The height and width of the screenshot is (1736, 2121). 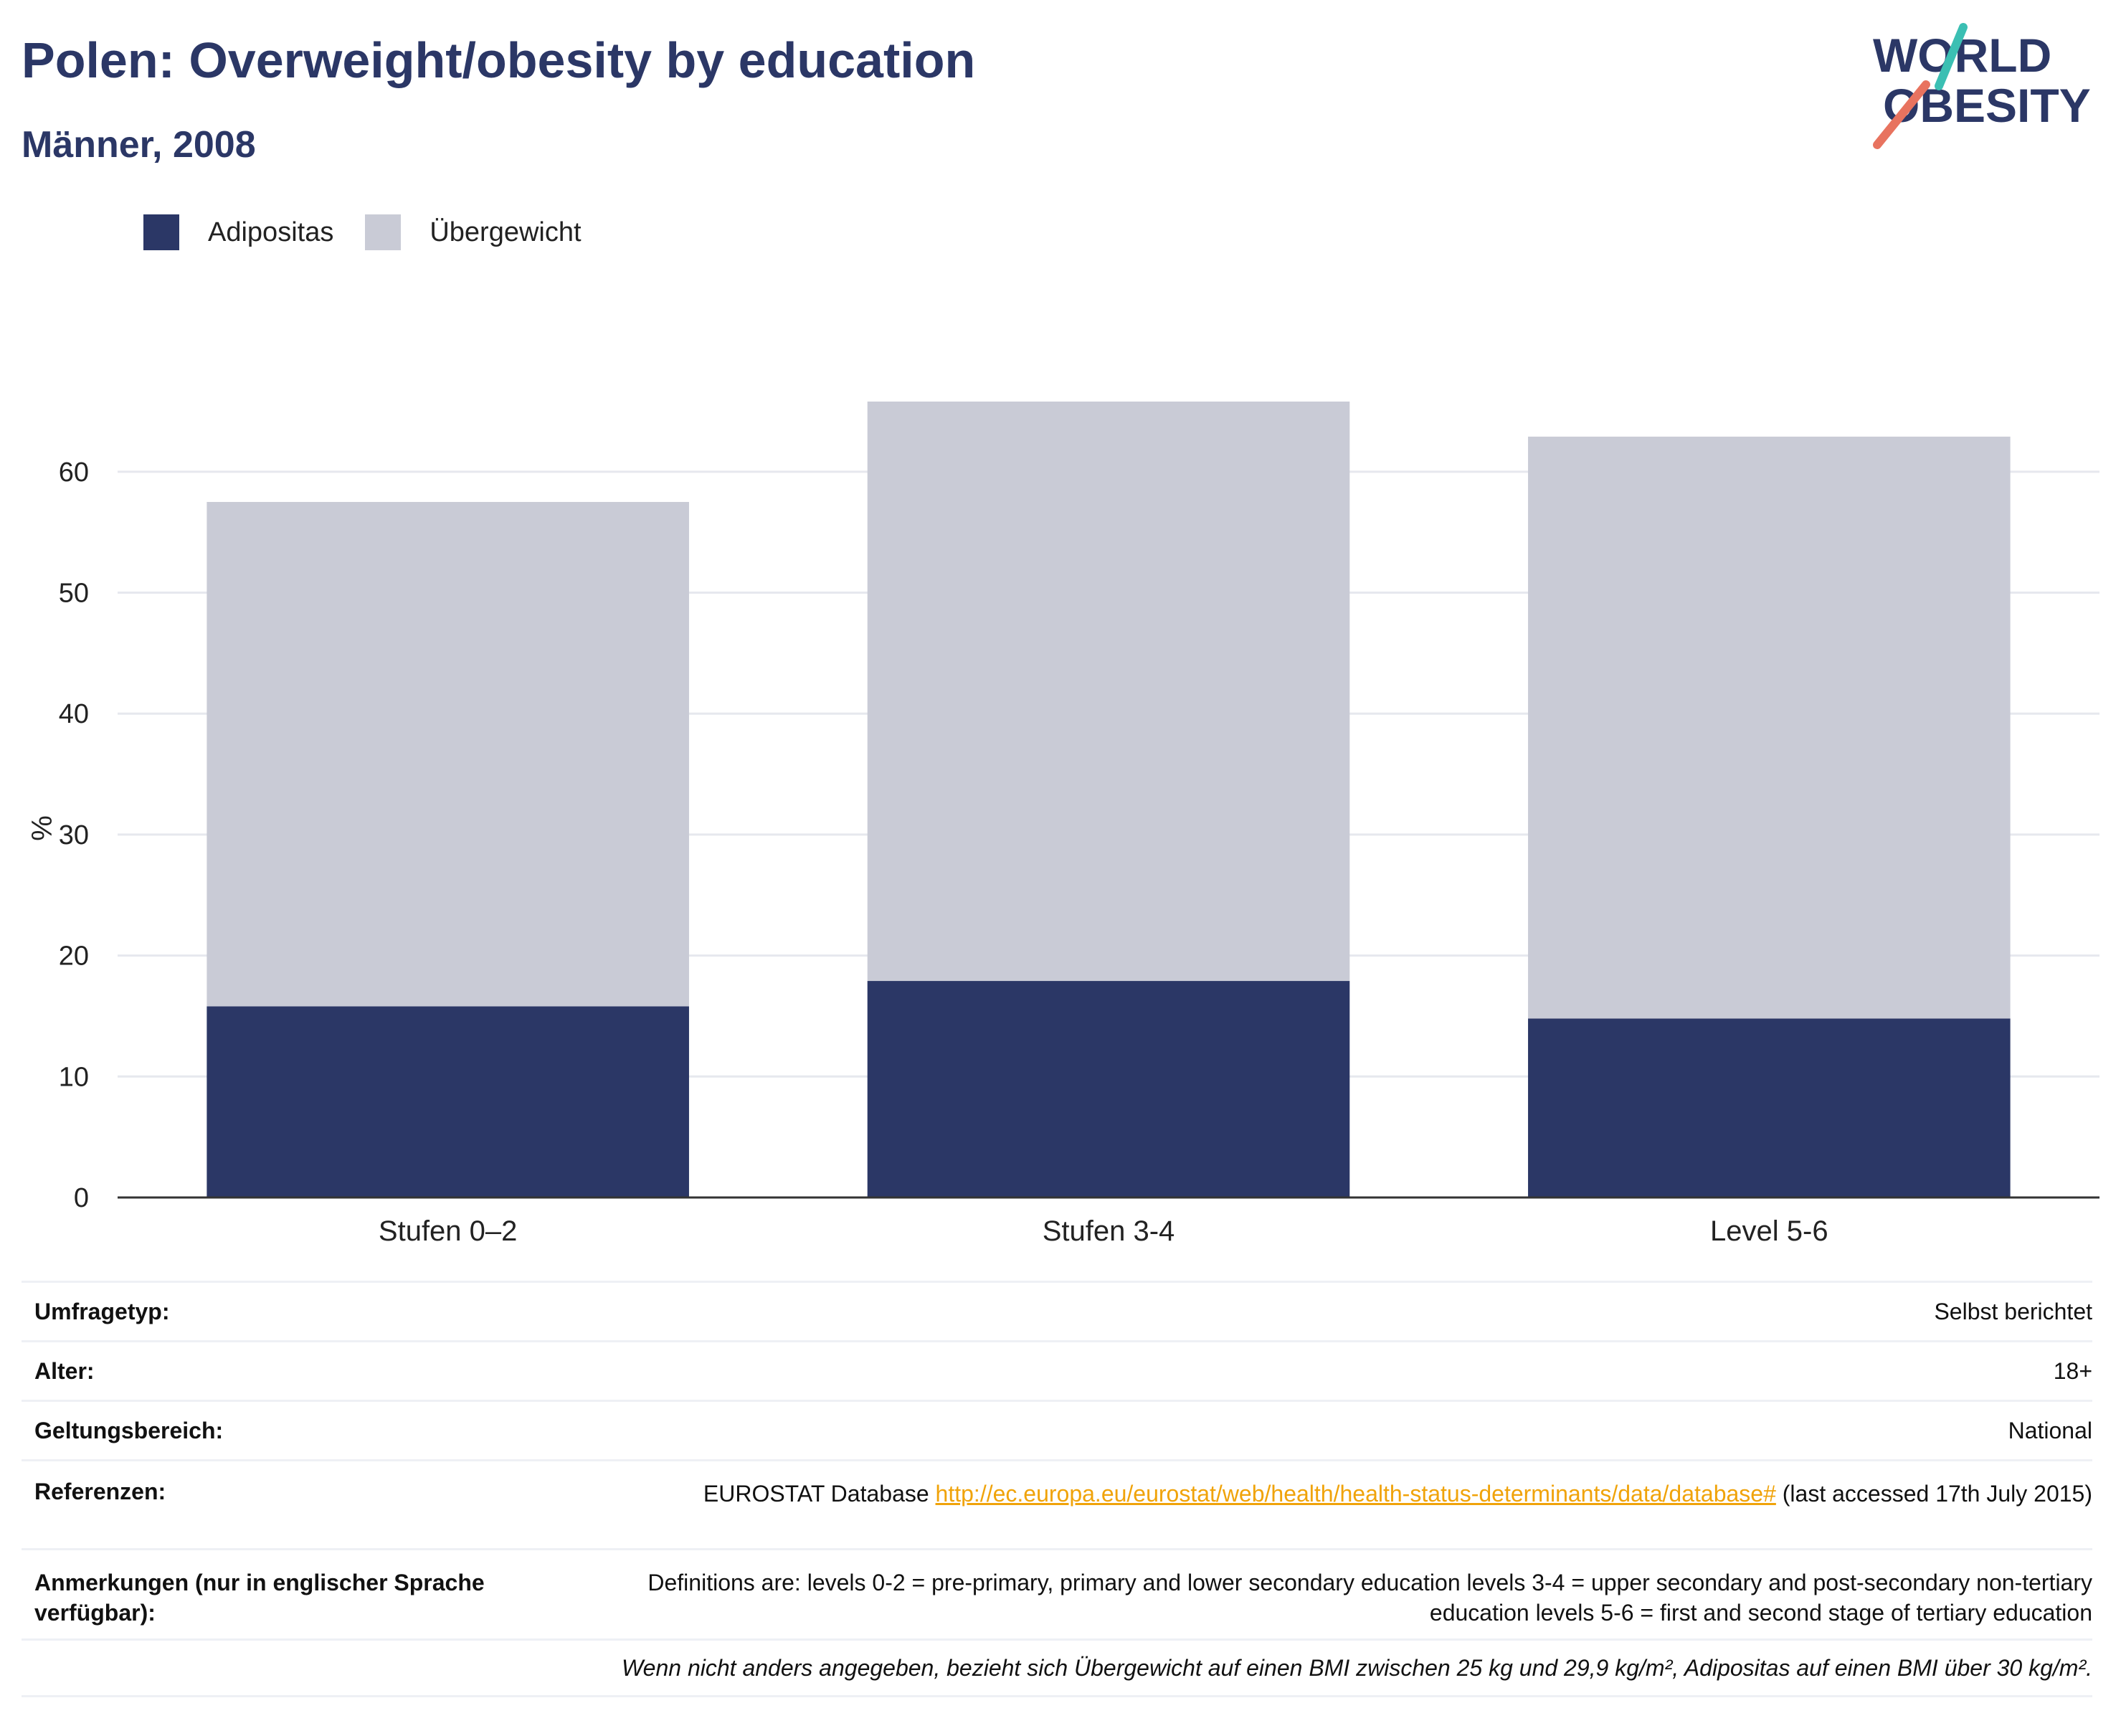 What do you see at coordinates (102, 1311) in the screenshot?
I see `survey-type-label: Umfragetyp:` at bounding box center [102, 1311].